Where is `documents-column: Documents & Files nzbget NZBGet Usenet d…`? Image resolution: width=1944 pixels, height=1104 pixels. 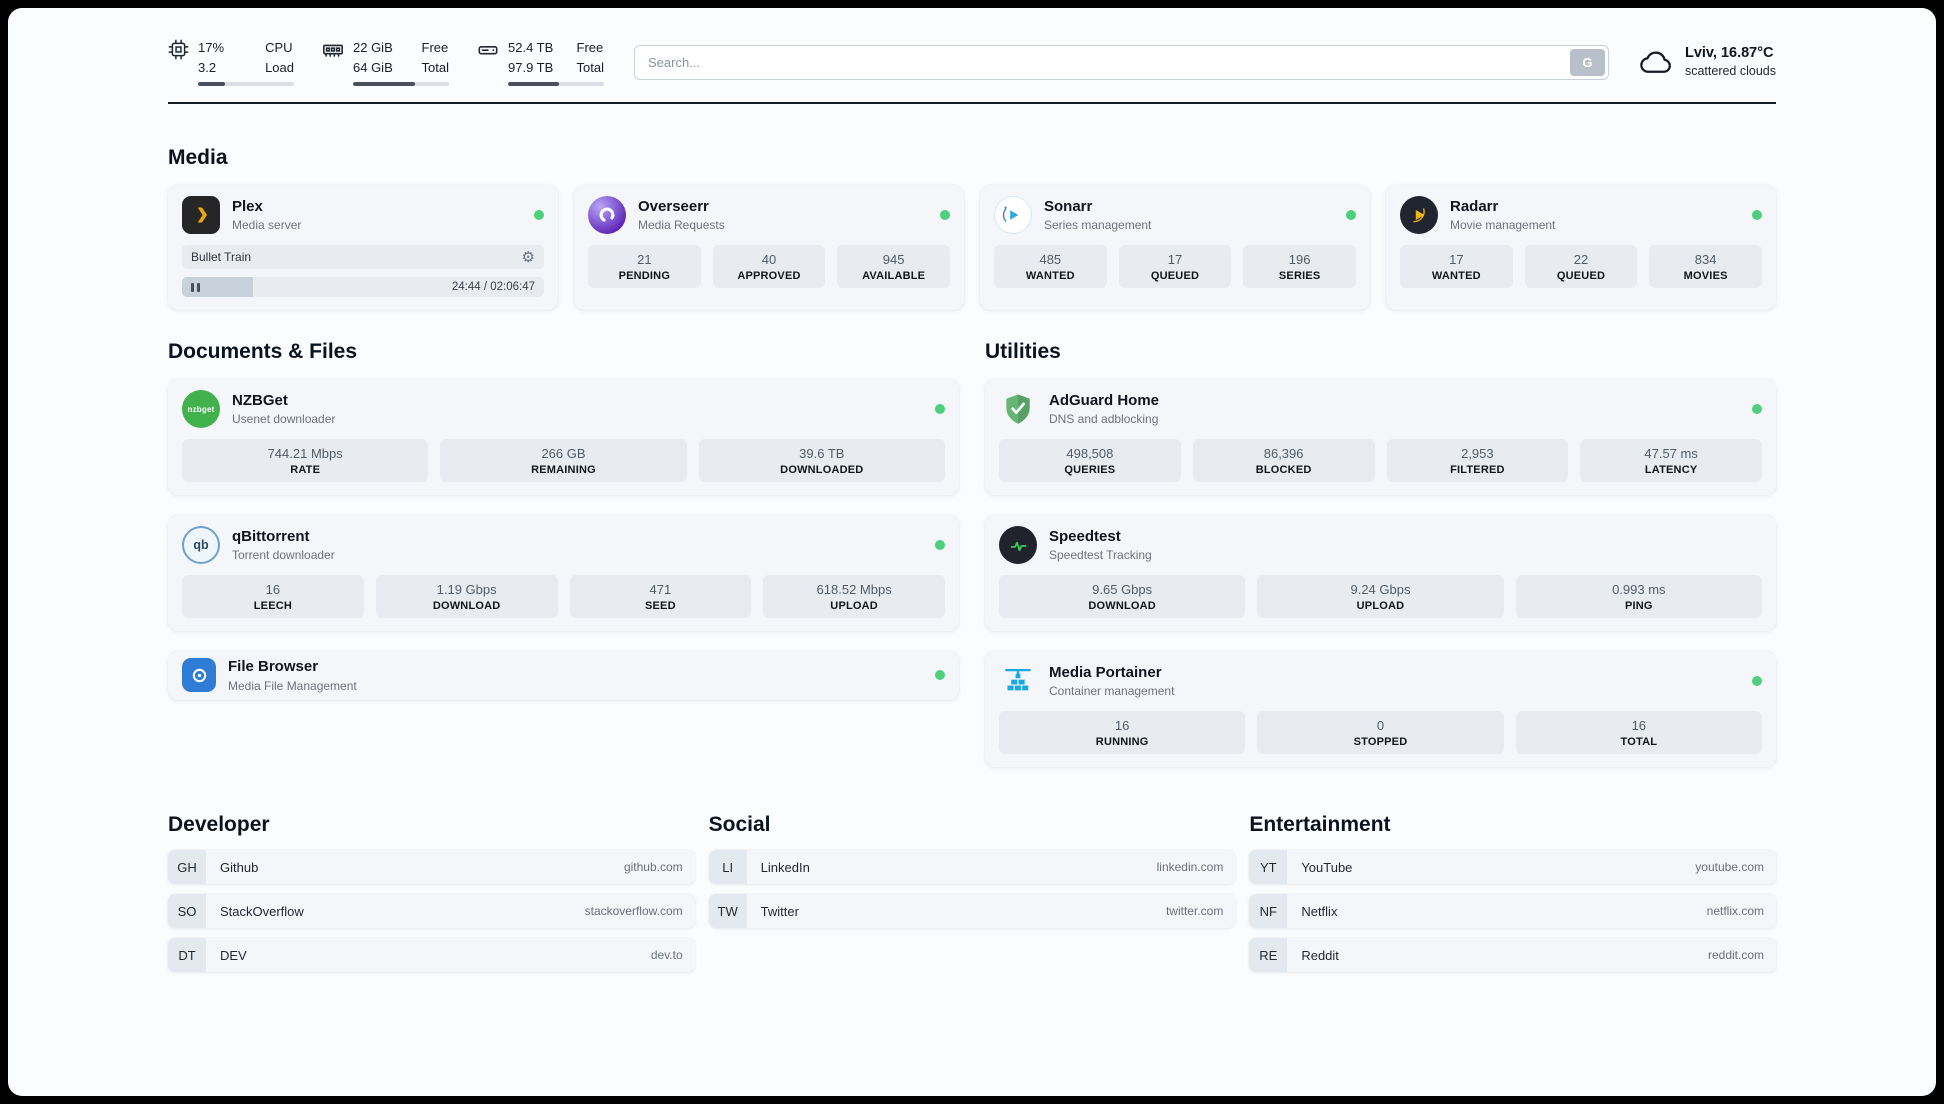
documents-column: Documents & Files nzbget NZBGet Usenet d… is located at coordinates (563, 505).